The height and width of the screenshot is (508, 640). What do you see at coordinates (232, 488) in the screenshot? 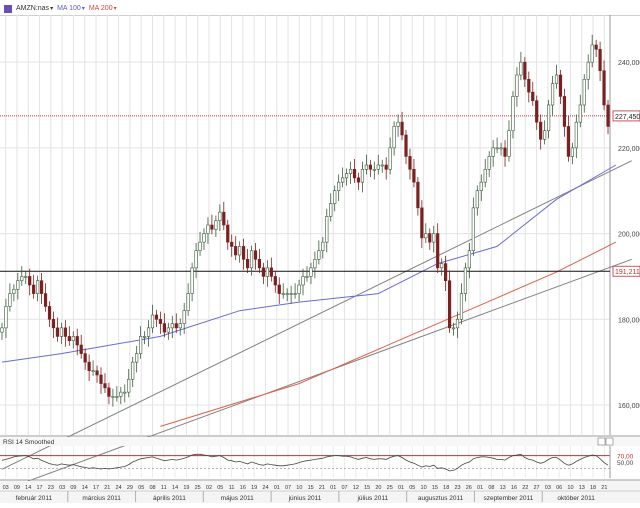
I see `x-day-label: 11` at bounding box center [232, 488].